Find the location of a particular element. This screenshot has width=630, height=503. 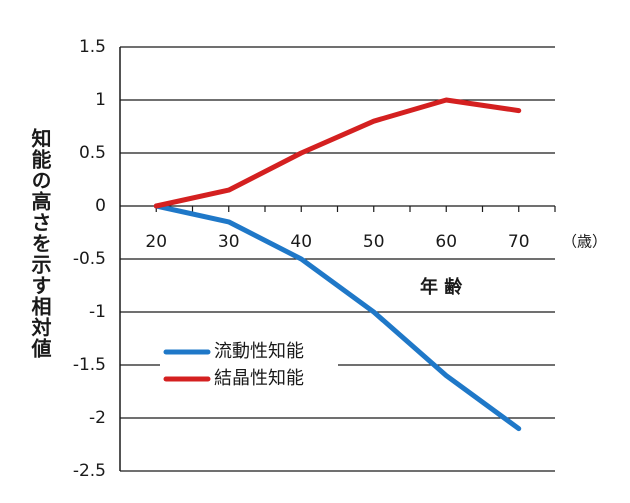

x-tick-label: 50 is located at coordinates (374, 242).